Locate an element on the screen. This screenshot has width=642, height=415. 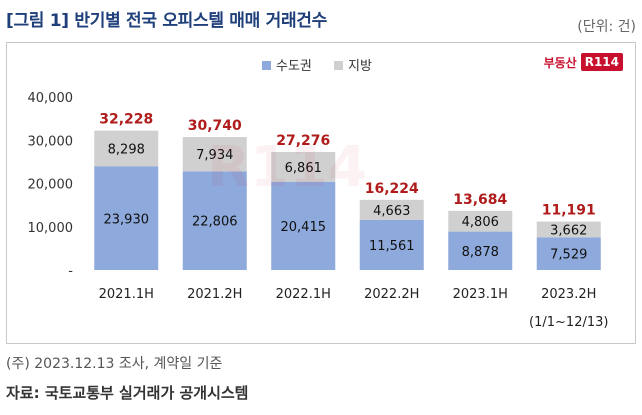
bar-value-label: 22,806 is located at coordinates (215, 222).